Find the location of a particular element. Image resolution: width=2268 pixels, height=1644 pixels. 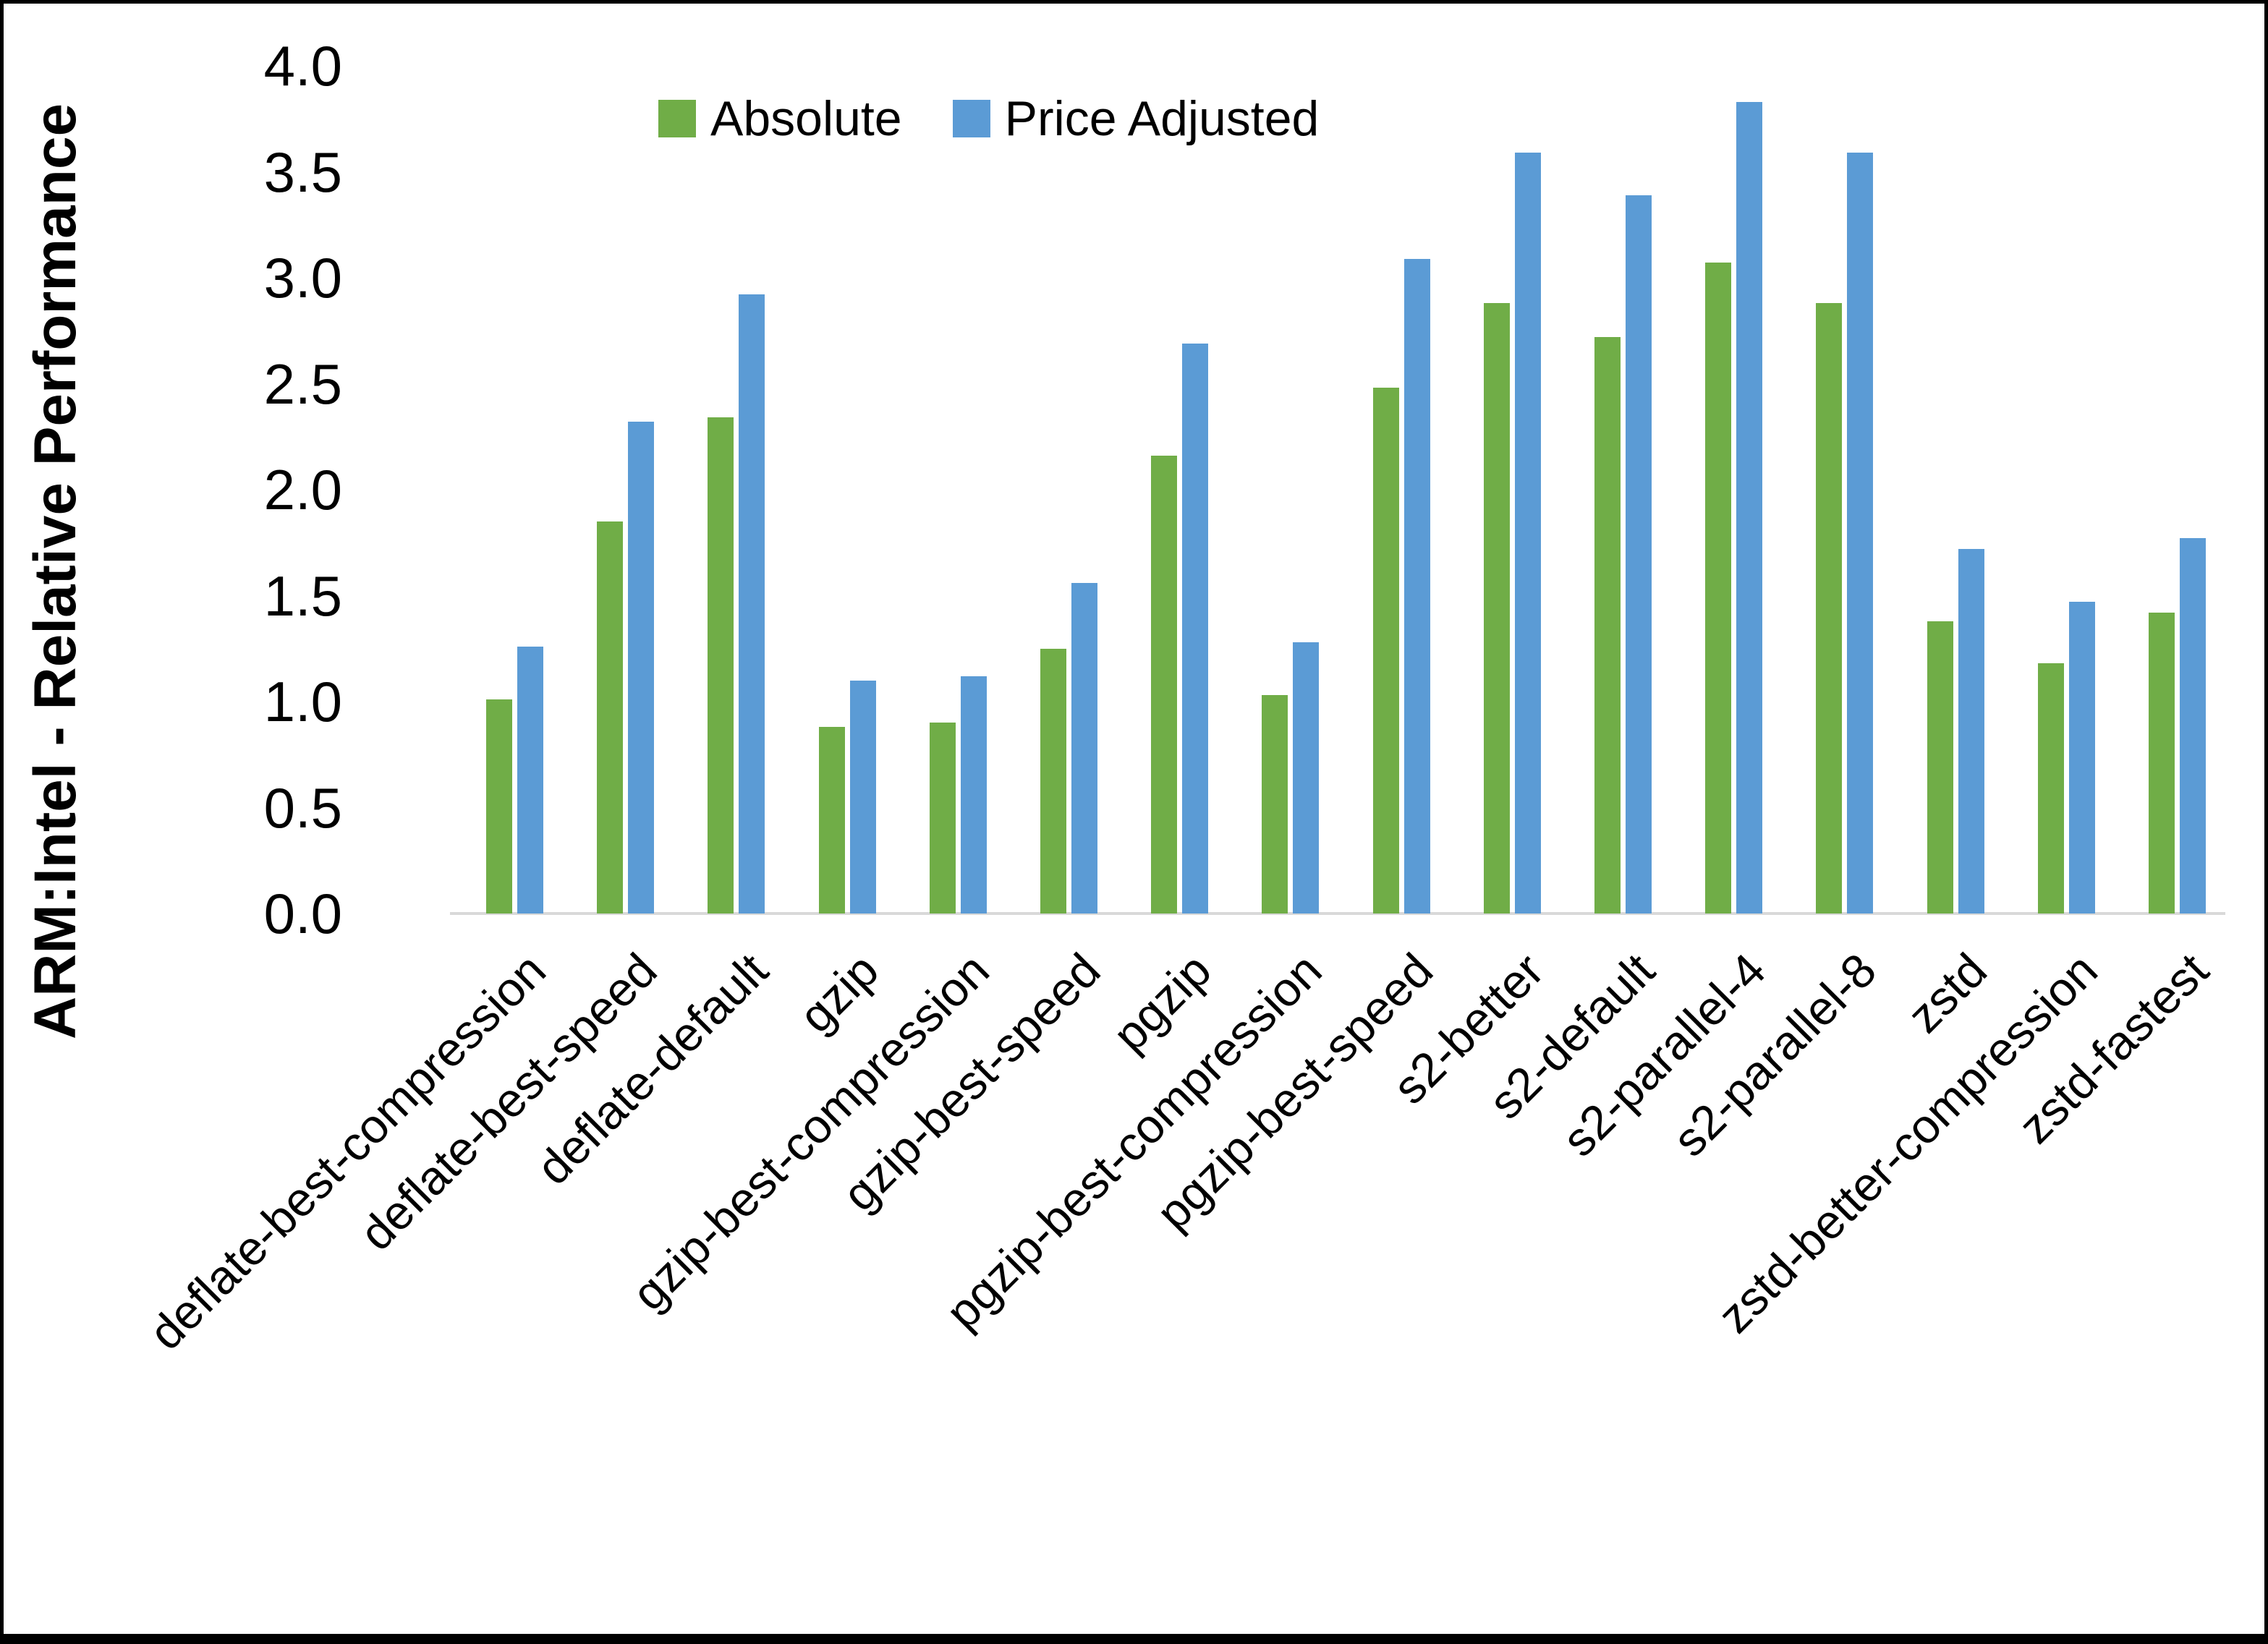

bar-absolute-gzip-best-speed is located at coordinates (1053, 780).